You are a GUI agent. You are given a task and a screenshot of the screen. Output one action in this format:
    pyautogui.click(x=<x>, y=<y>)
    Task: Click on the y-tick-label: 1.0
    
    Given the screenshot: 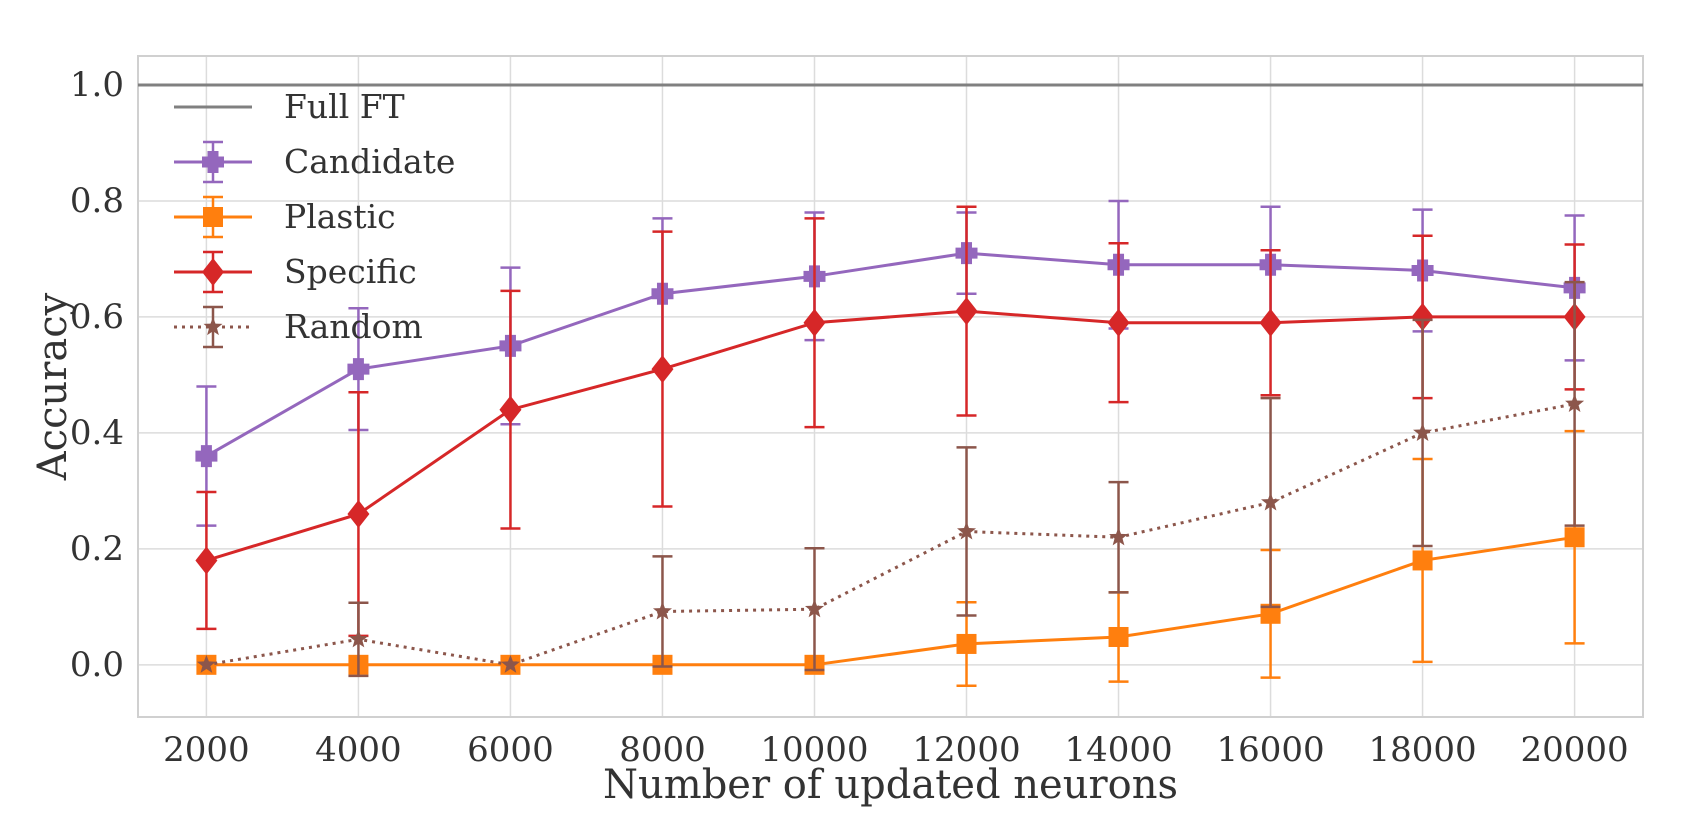 What is the action you would take?
    pyautogui.click(x=97, y=85)
    